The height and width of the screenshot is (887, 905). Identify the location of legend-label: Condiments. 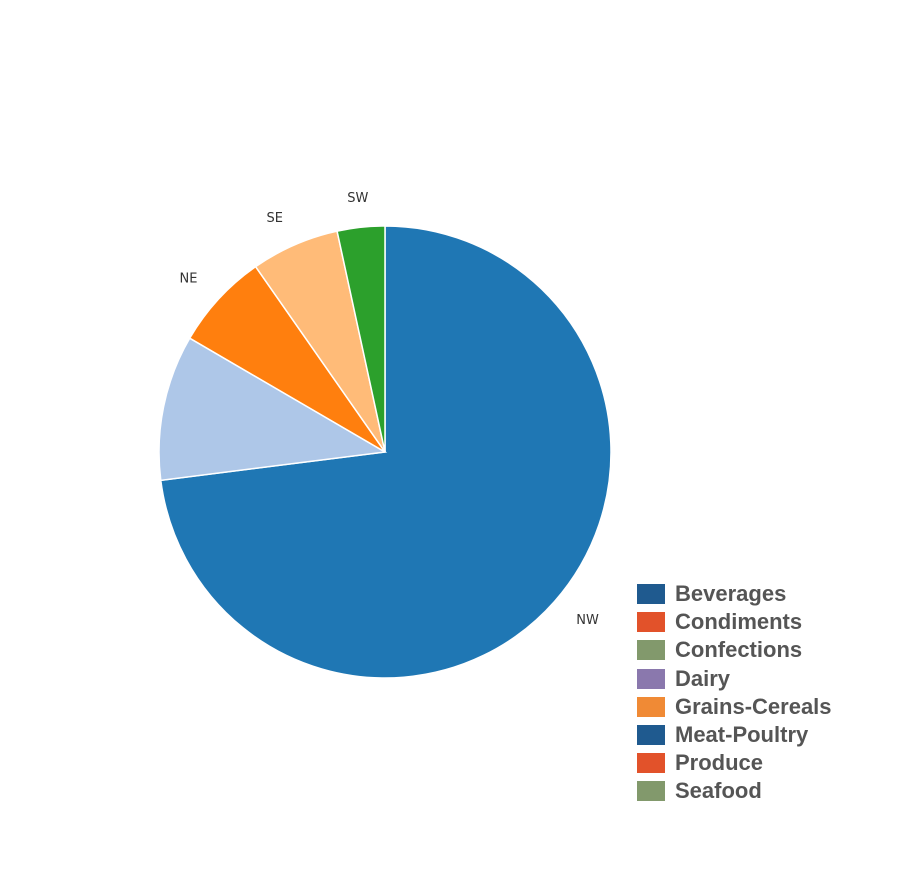
(739, 622).